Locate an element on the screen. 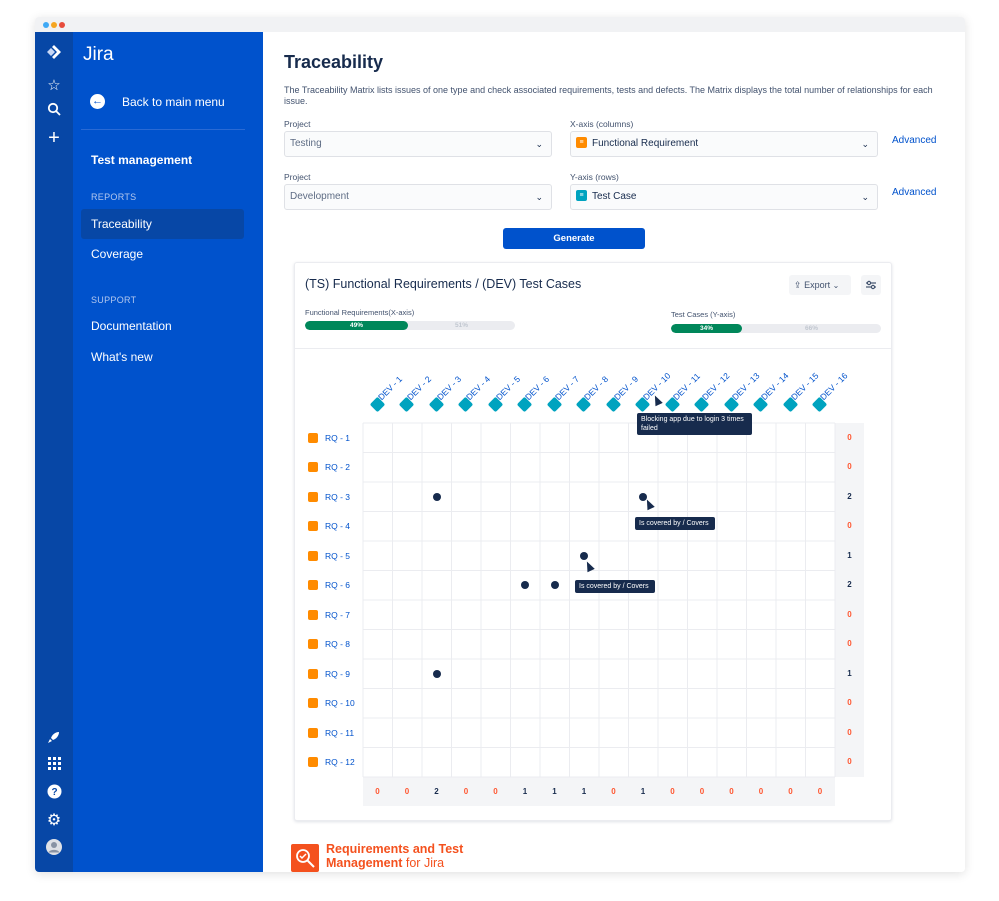 This screenshot has width=999, height=901. star-icon: ☆ is located at coordinates (54, 85).